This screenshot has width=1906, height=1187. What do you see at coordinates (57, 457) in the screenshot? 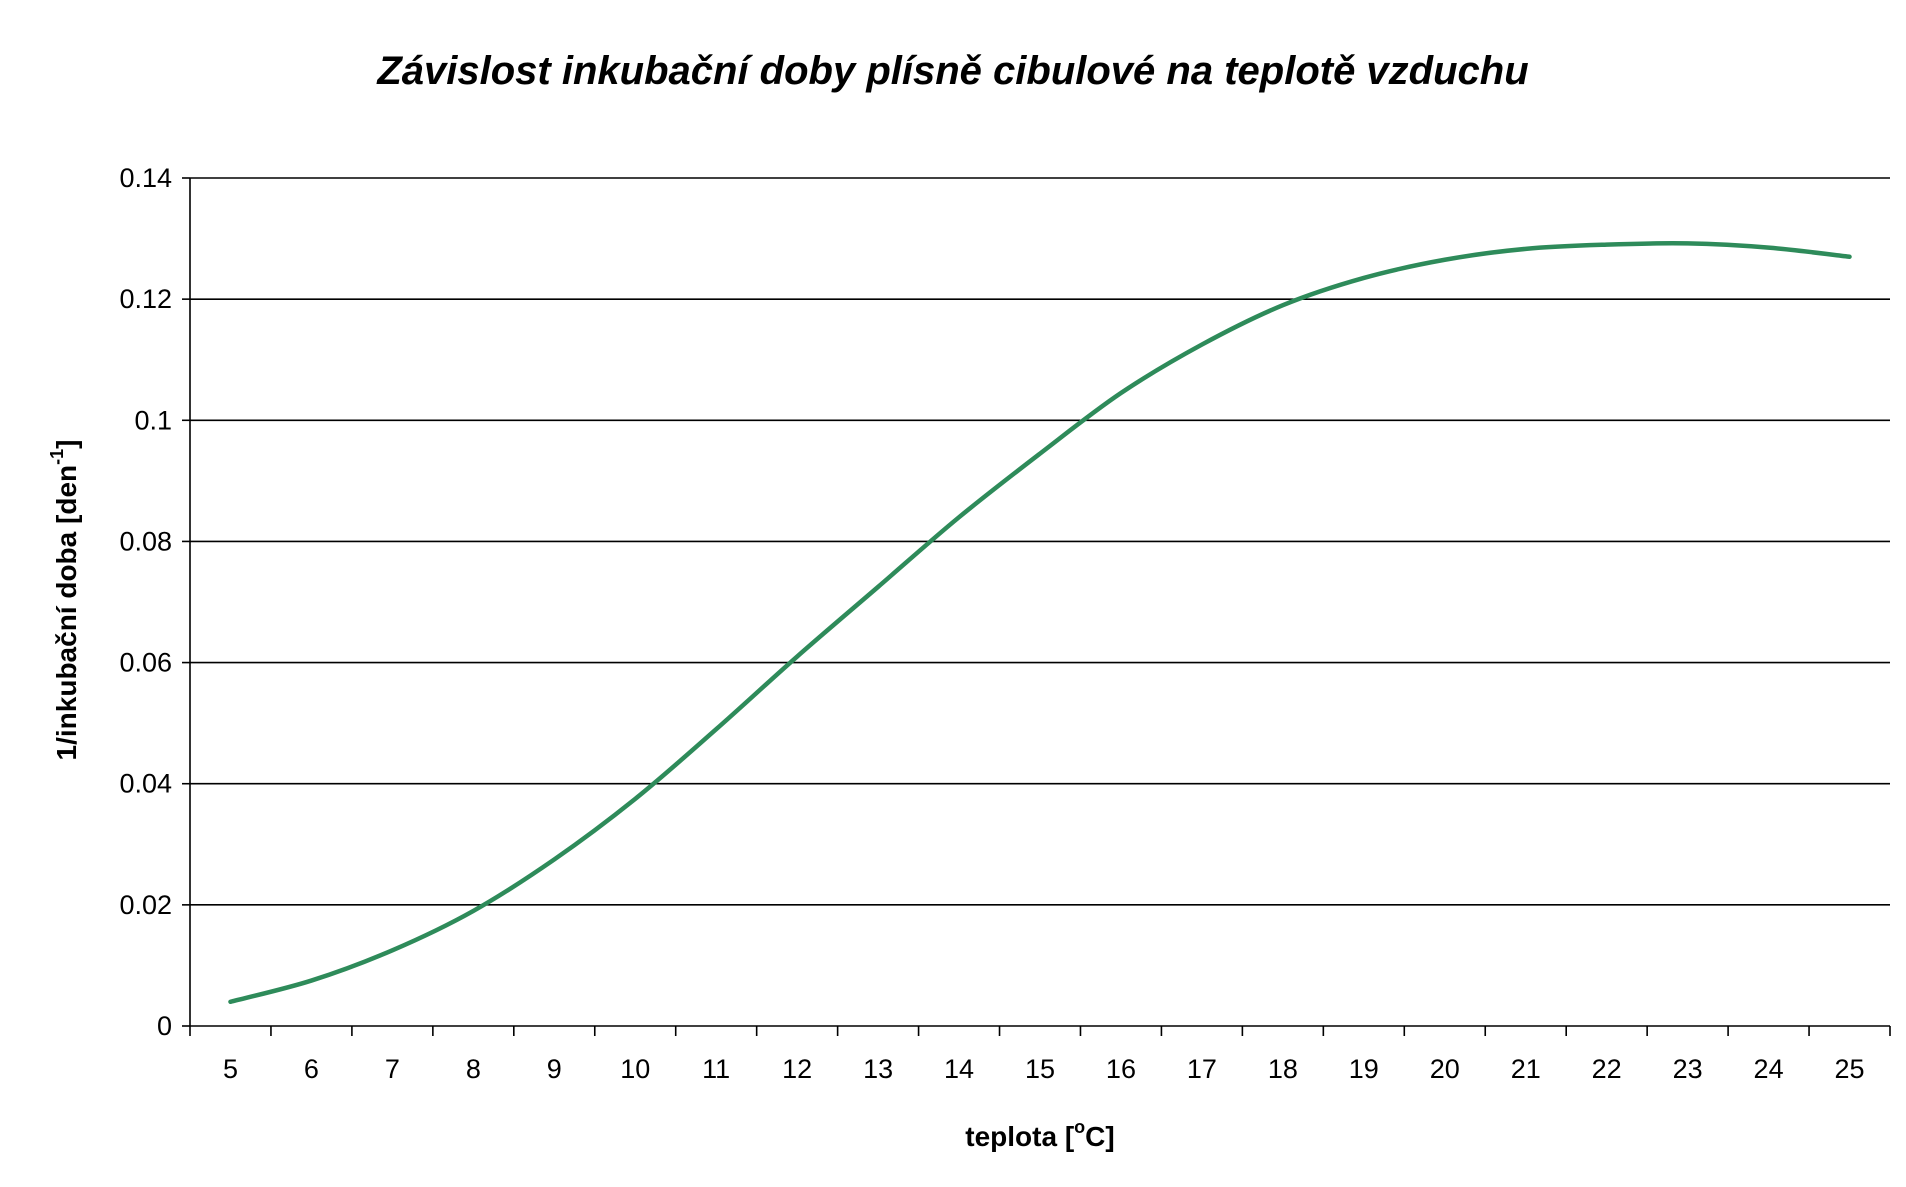
I see `y-axis-label-superscript: -1` at bounding box center [57, 457].